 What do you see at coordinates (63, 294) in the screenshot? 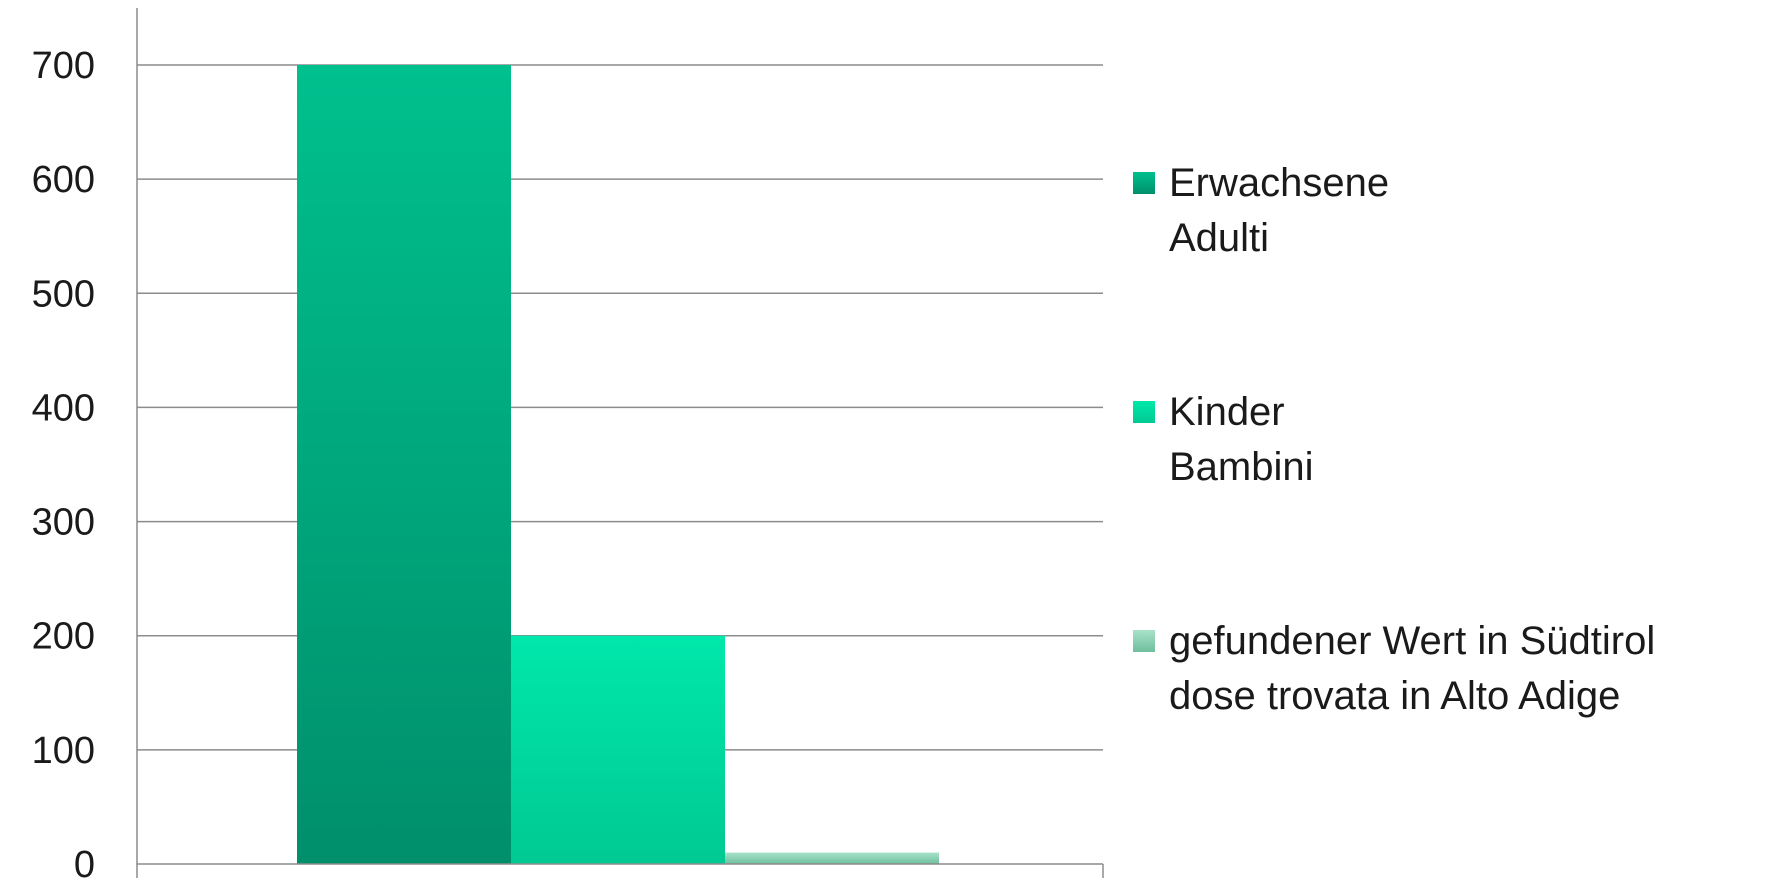
I see `y-tick-label: 500` at bounding box center [63, 294].